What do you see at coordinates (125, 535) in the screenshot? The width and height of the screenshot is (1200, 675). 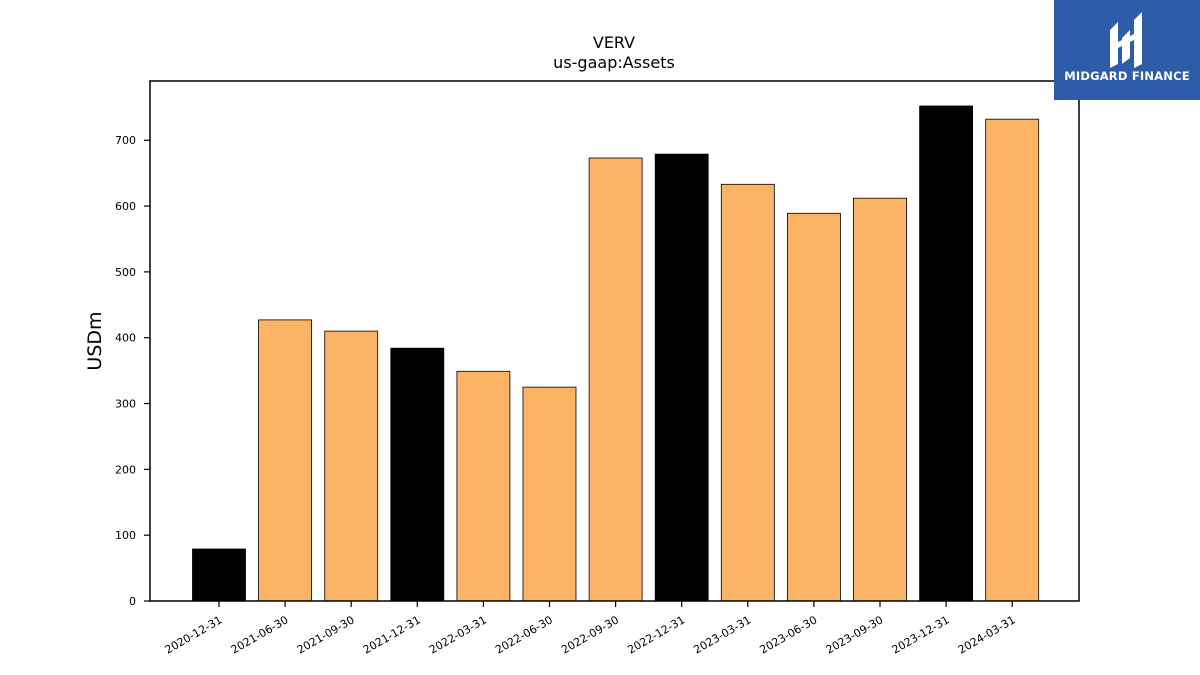 I see `y-tick-label: 100` at bounding box center [125, 535].